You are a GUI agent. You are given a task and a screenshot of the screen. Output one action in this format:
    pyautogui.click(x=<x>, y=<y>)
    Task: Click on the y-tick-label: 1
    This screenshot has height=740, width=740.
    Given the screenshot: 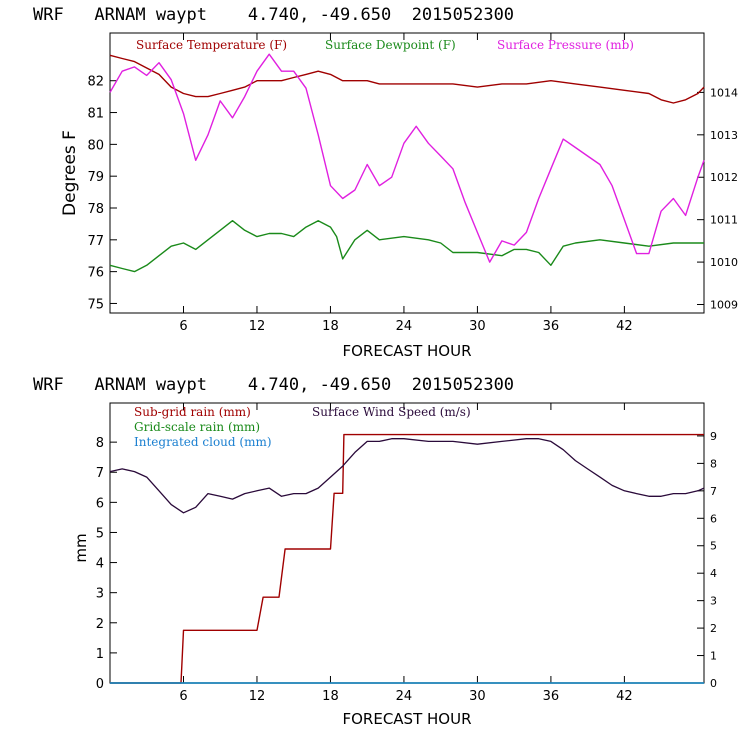 What is the action you would take?
    pyautogui.click(x=100, y=654)
    